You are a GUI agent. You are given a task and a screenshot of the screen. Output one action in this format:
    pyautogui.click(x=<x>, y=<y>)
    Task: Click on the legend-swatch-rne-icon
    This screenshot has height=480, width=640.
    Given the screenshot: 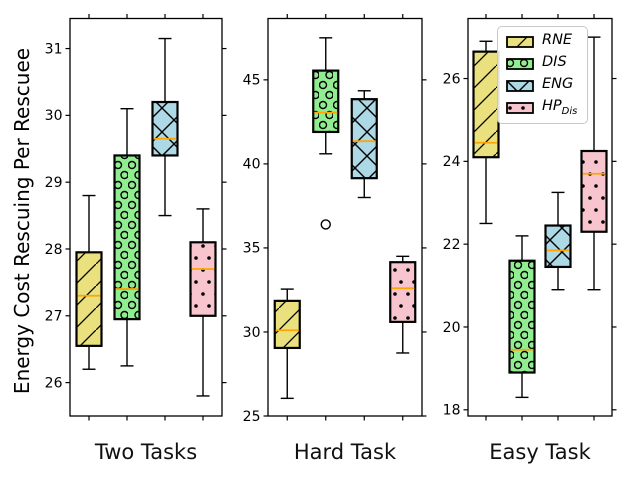 What is the action you would take?
    pyautogui.click(x=520, y=42)
    